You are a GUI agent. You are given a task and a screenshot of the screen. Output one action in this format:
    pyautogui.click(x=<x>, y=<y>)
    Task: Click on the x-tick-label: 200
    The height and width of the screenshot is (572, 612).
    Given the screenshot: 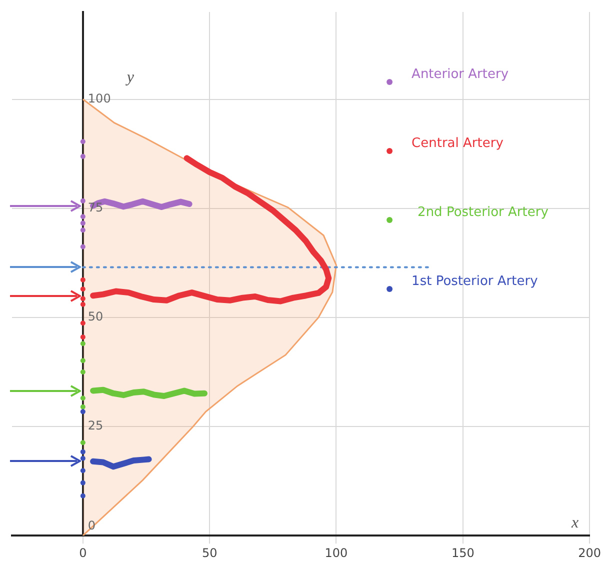 What is the action you would take?
    pyautogui.click(x=589, y=553)
    